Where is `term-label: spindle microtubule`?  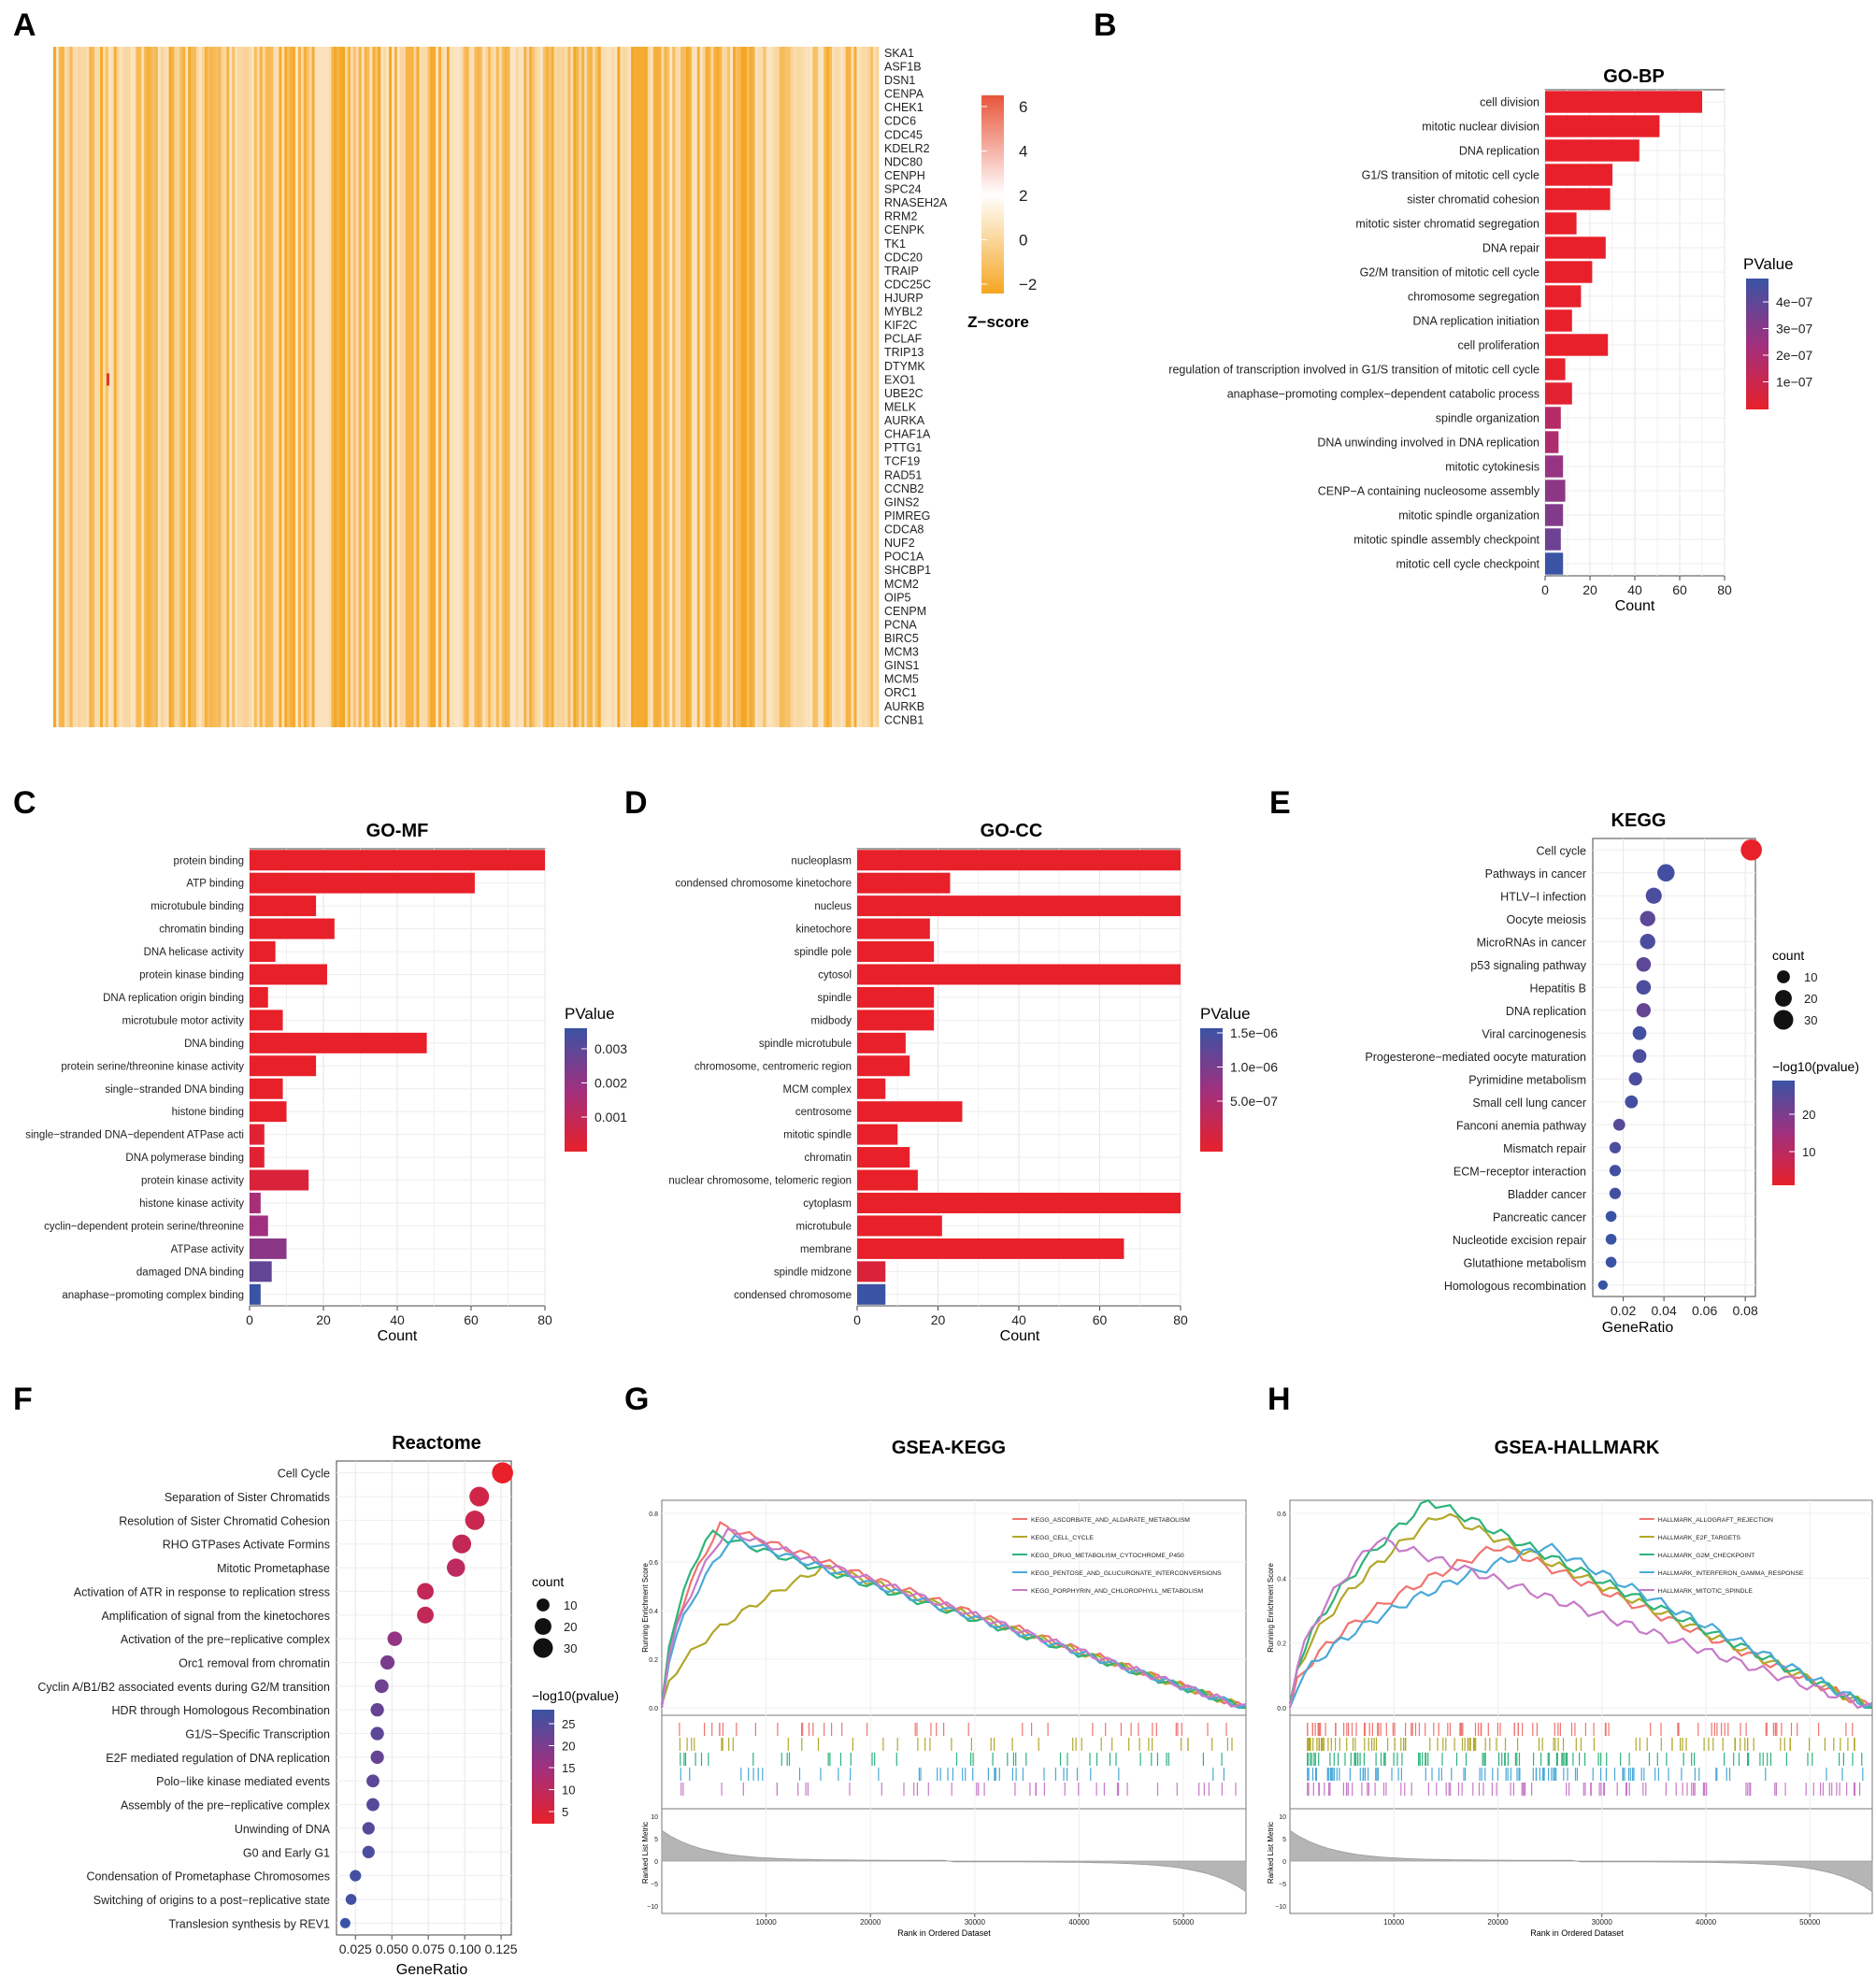
term-label: spindle microtubule is located at coordinates (806, 1044).